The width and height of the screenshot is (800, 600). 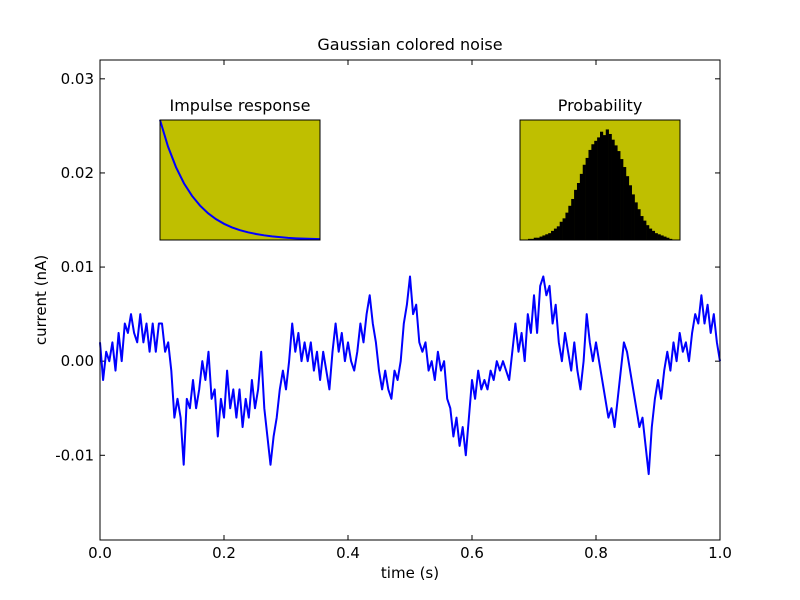 I want to click on y-tick-label: 0.02, so click(x=77, y=173).